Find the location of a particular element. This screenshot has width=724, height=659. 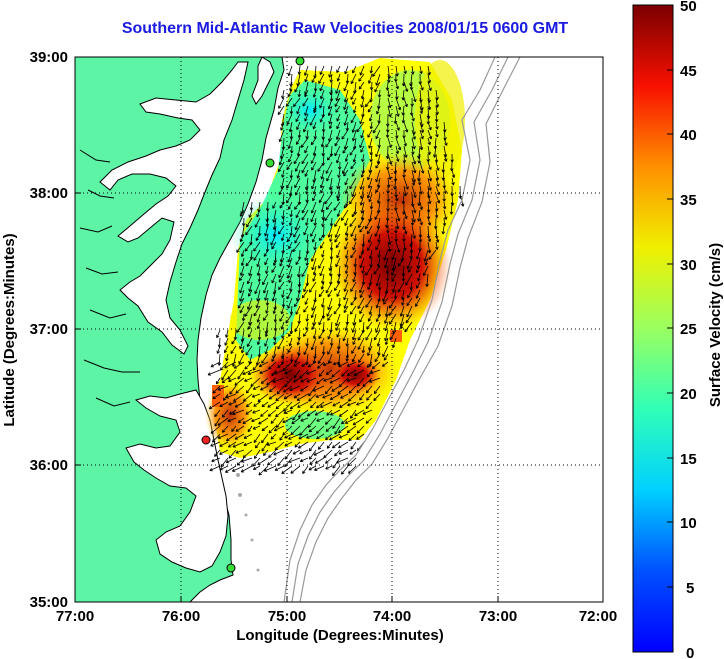

colorbar-tick-label: 40 is located at coordinates (688, 135).